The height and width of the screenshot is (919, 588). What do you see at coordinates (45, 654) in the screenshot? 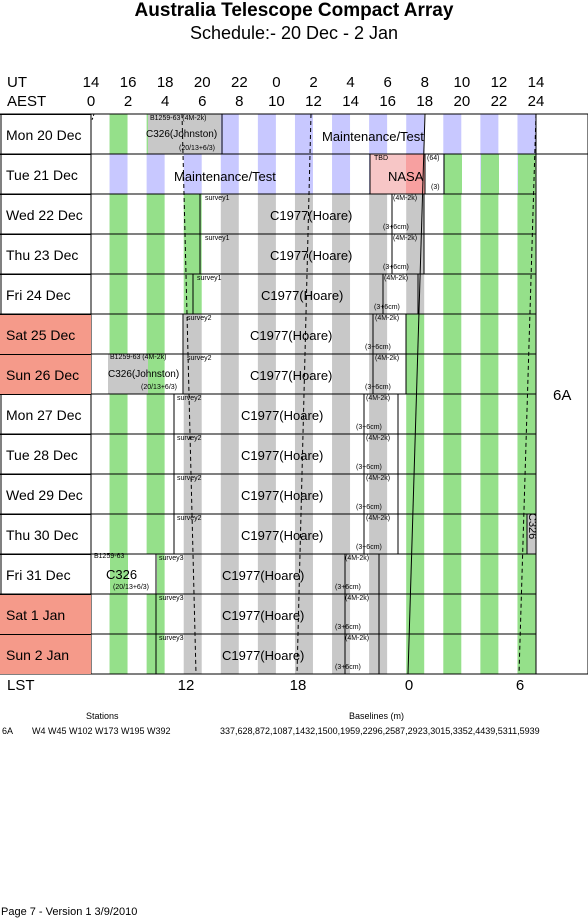
I see `day-label: Sun 2 Jan` at bounding box center [45, 654].